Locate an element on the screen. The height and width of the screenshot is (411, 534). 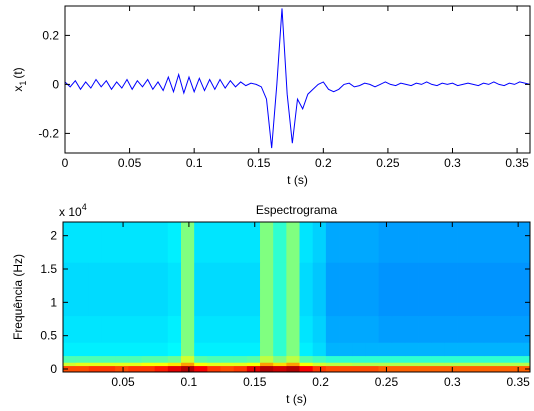
x-tick-label: 0.1 is located at coordinates (189, 382).